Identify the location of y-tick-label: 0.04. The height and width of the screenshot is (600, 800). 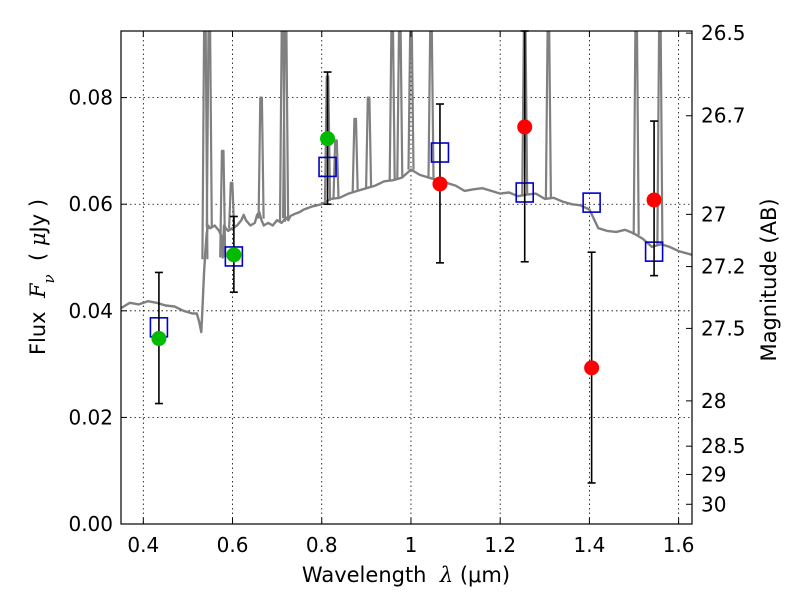
(90, 311).